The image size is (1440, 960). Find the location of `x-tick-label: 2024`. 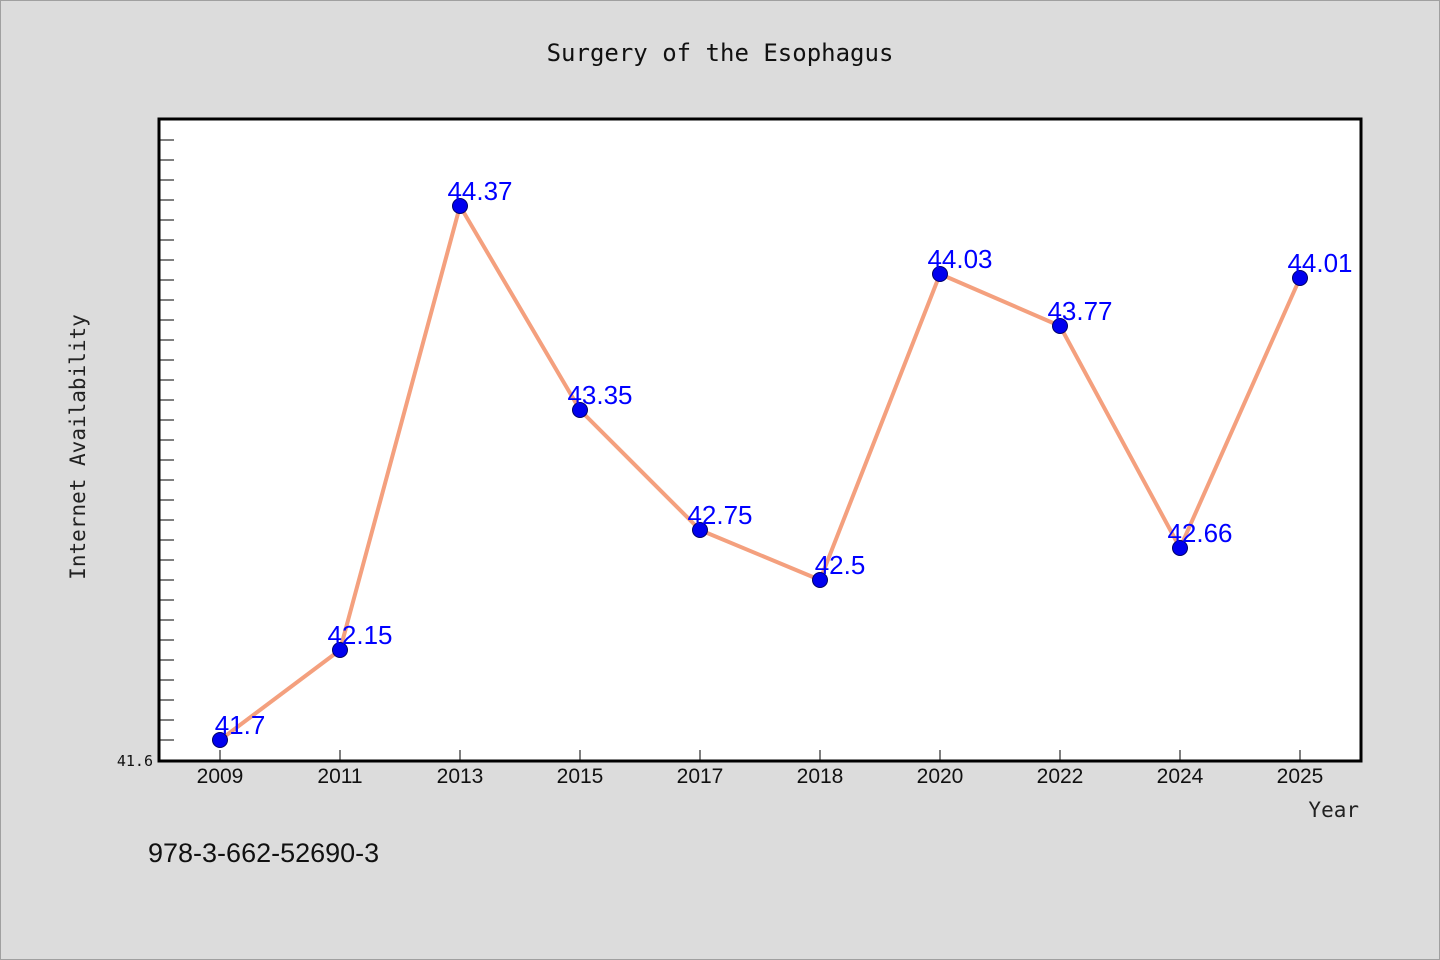

x-tick-label: 2024 is located at coordinates (1180, 776).